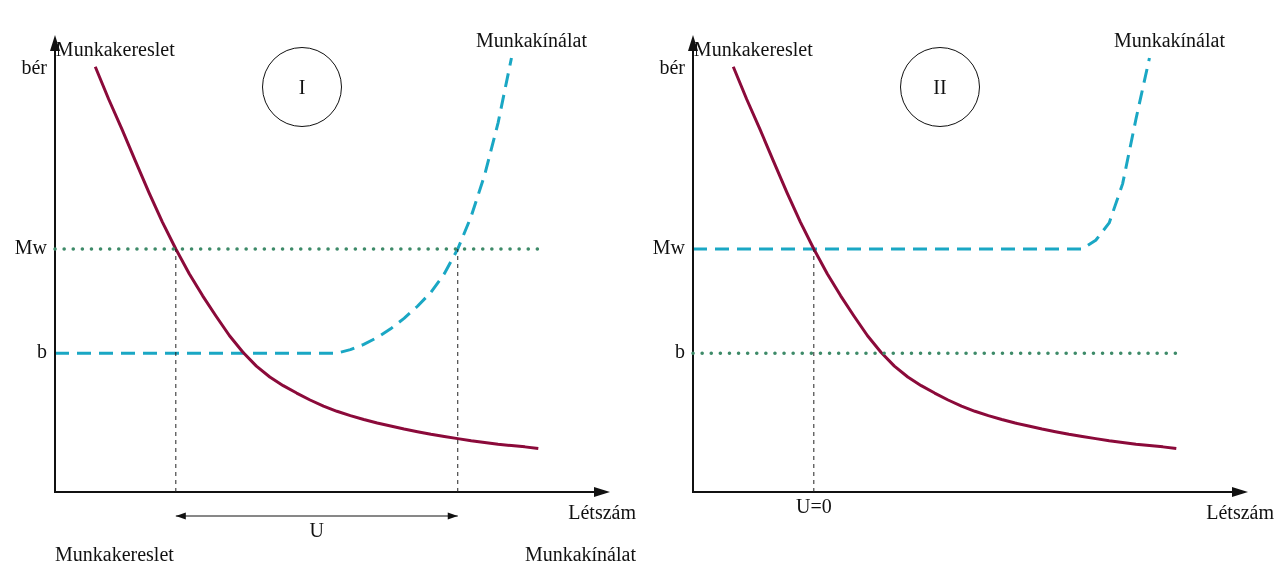 Image resolution: width=1277 pixels, height=568 pixels. I want to click on text: Munkakereslet, so click(115, 554).